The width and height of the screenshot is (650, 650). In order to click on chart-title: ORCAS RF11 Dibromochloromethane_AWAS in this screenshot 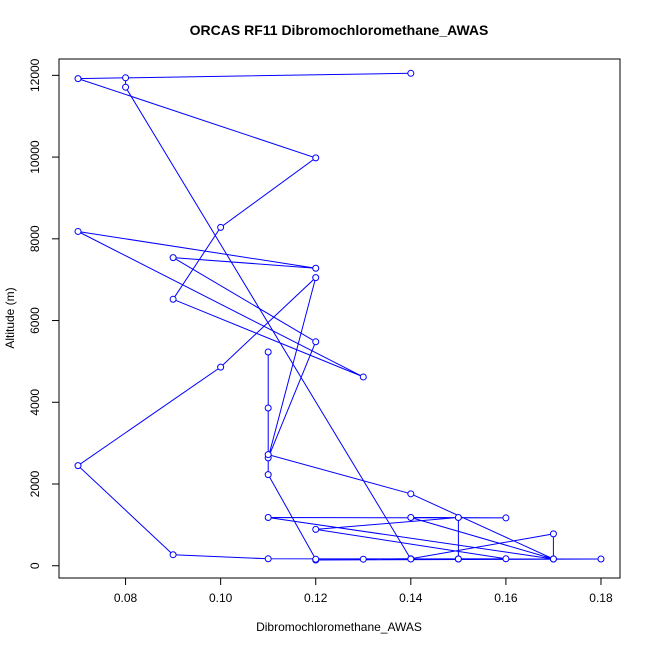, I will do `click(339, 30)`.